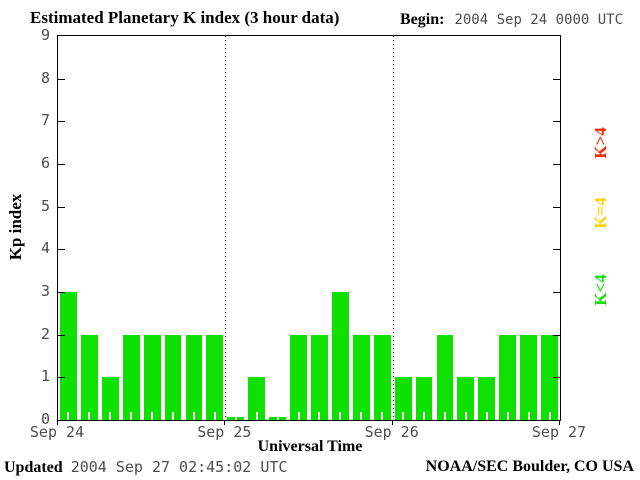 The image size is (640, 480). Describe the element at coordinates (45, 376) in the screenshot. I see `y-tick-label: 1` at that location.